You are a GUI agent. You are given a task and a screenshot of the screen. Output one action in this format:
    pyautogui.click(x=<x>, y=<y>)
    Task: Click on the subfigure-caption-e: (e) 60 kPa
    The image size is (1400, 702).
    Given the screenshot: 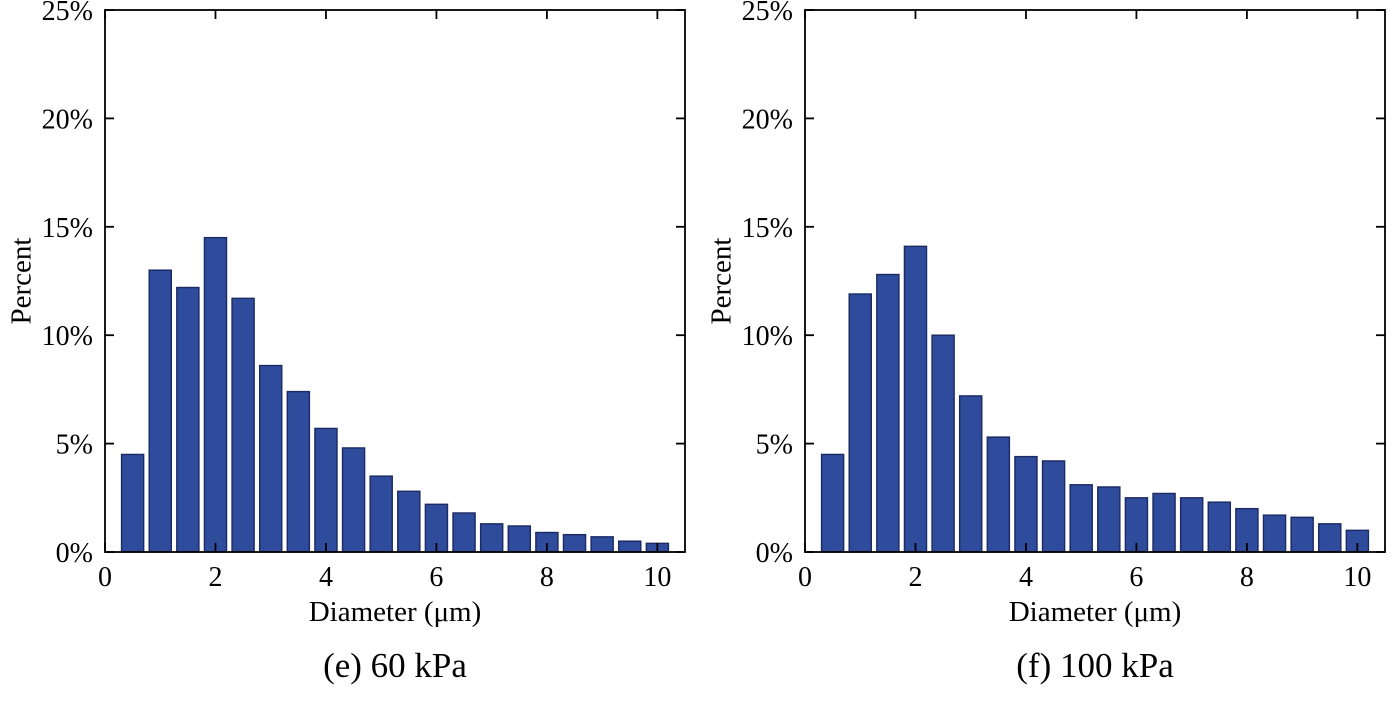 What is the action you would take?
    pyautogui.click(x=395, y=665)
    